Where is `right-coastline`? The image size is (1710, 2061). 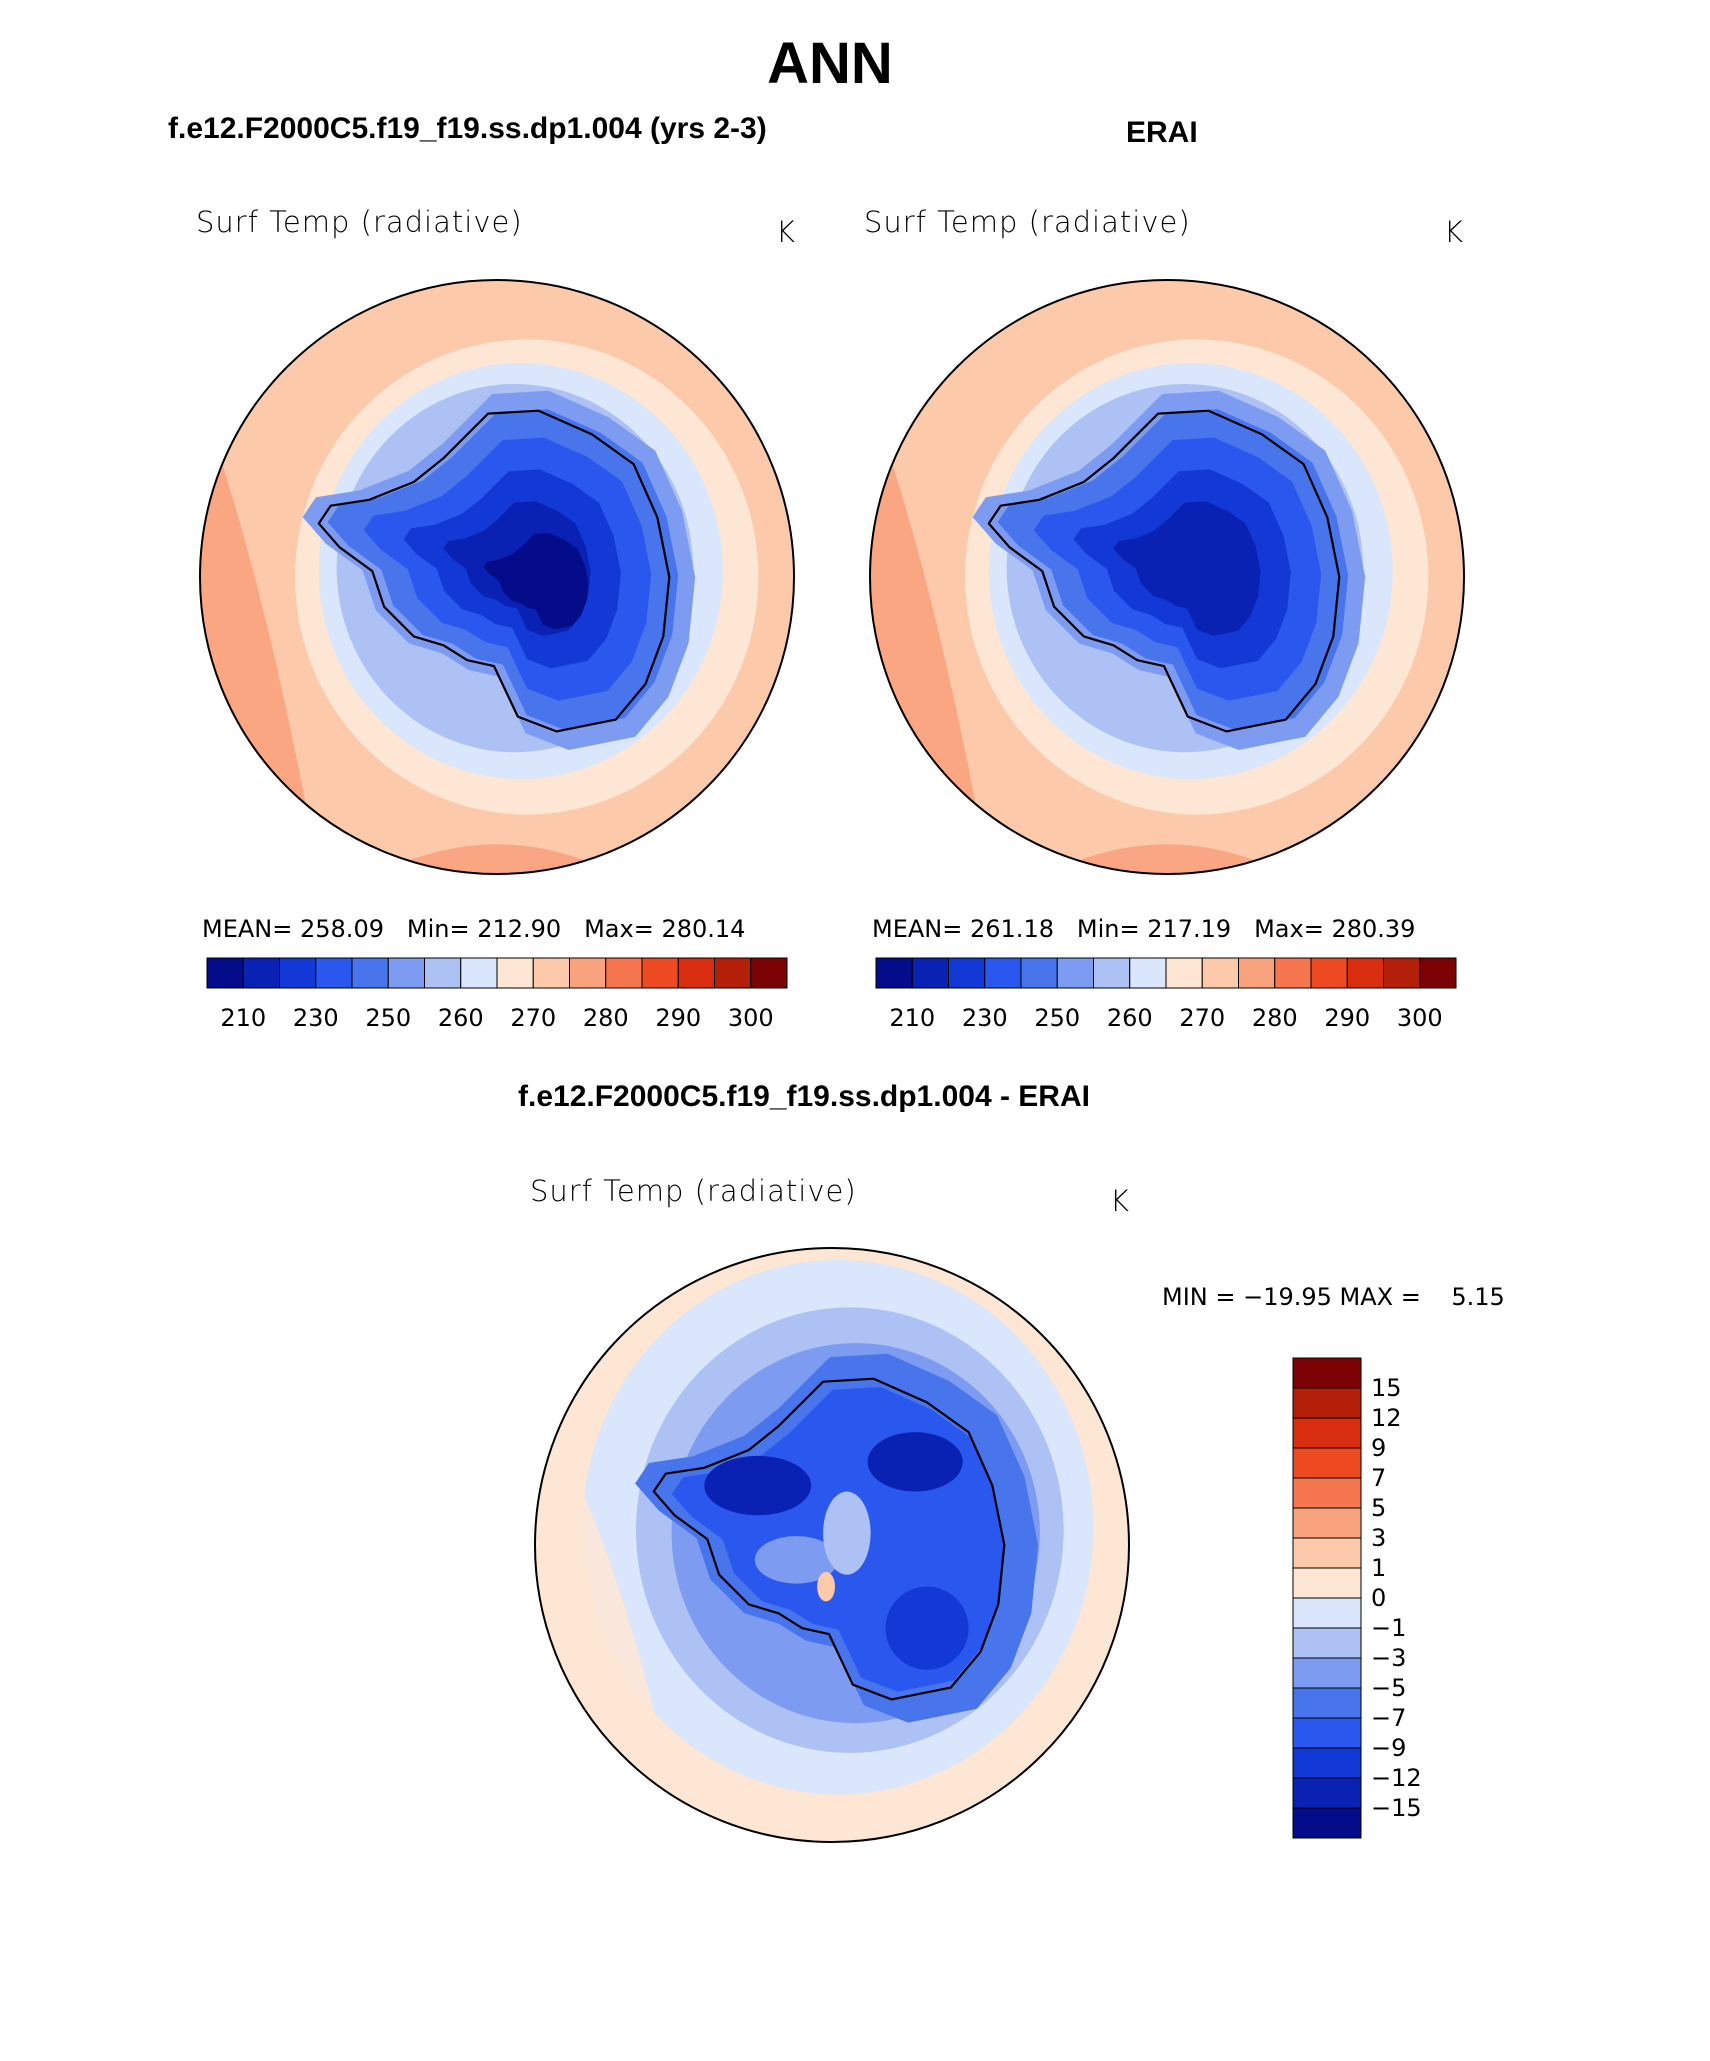
right-coastline is located at coordinates (1164, 571).